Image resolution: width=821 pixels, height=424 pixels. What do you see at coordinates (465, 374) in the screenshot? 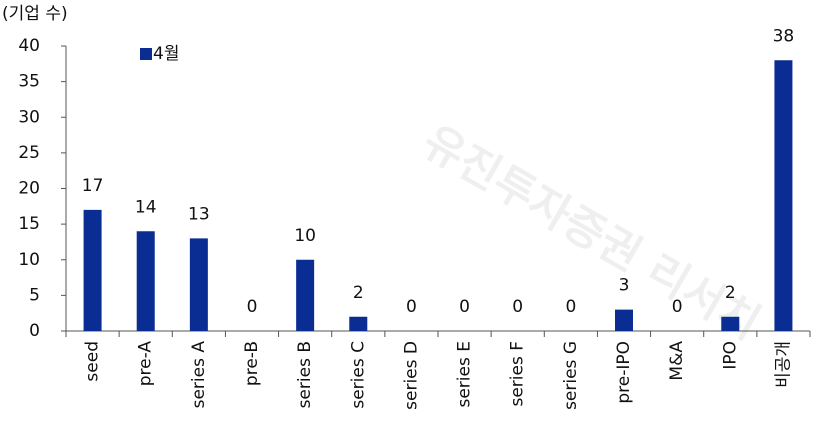
I see `x-tick-label: series E` at bounding box center [465, 374].